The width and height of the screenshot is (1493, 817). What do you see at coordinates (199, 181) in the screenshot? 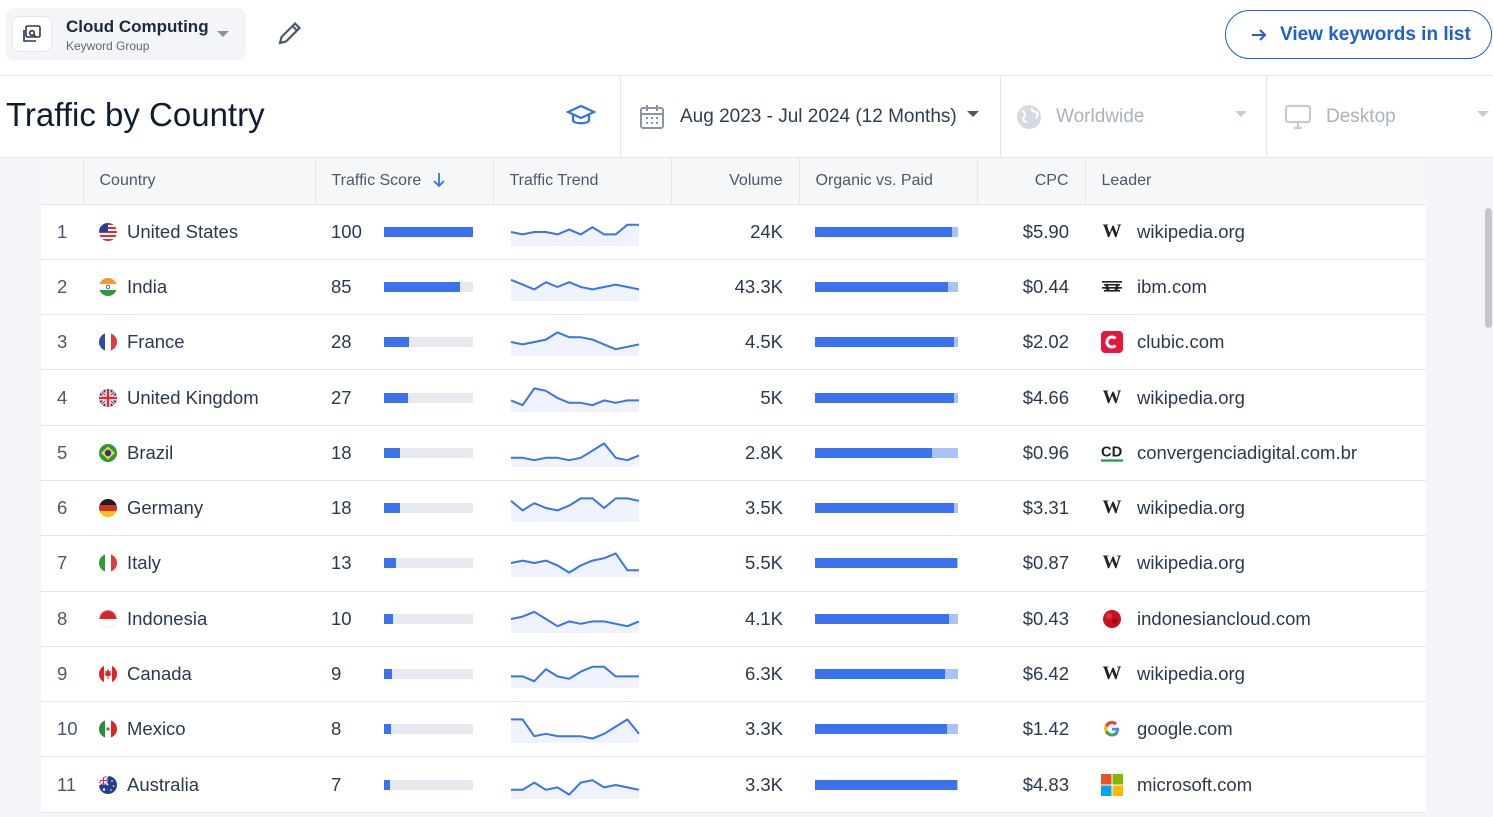
I see `column-header-country: Country` at bounding box center [199, 181].